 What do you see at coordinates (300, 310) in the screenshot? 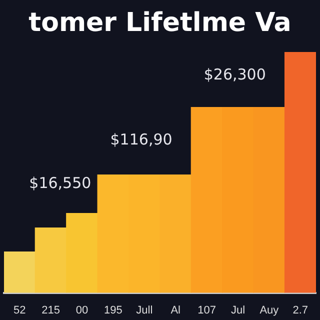
I see `x-tick-label: 2.7` at bounding box center [300, 310].